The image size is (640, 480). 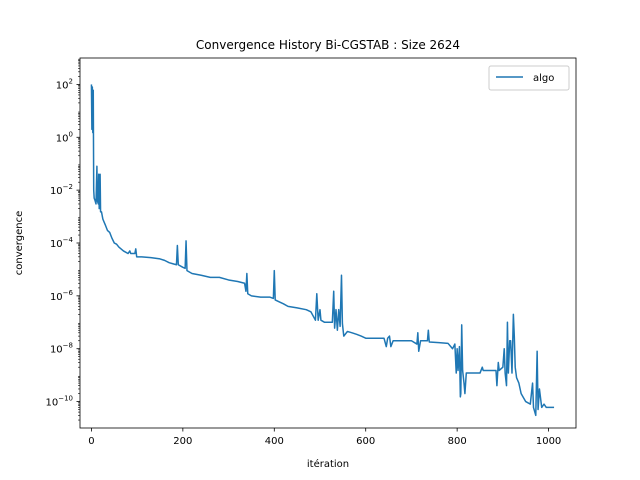 What do you see at coordinates (59, 402) in the screenshot?
I see `y-tick-label: 10⁻¹⁰` at bounding box center [59, 402].